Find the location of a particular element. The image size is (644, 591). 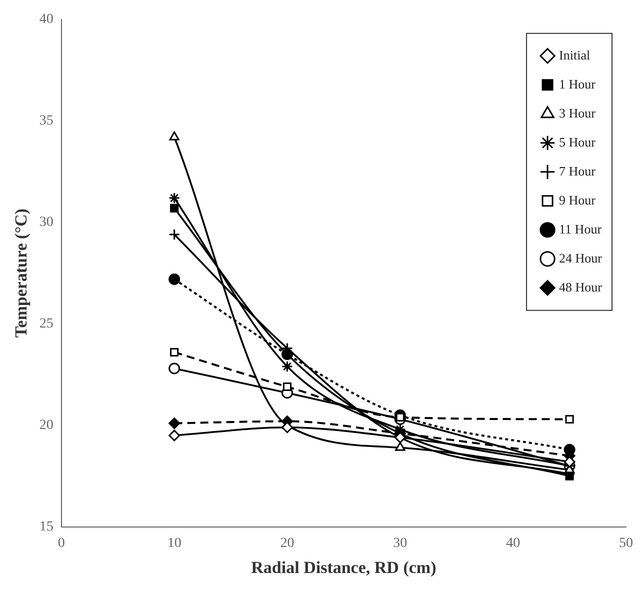

x-tick-label: 50 is located at coordinates (626, 543).